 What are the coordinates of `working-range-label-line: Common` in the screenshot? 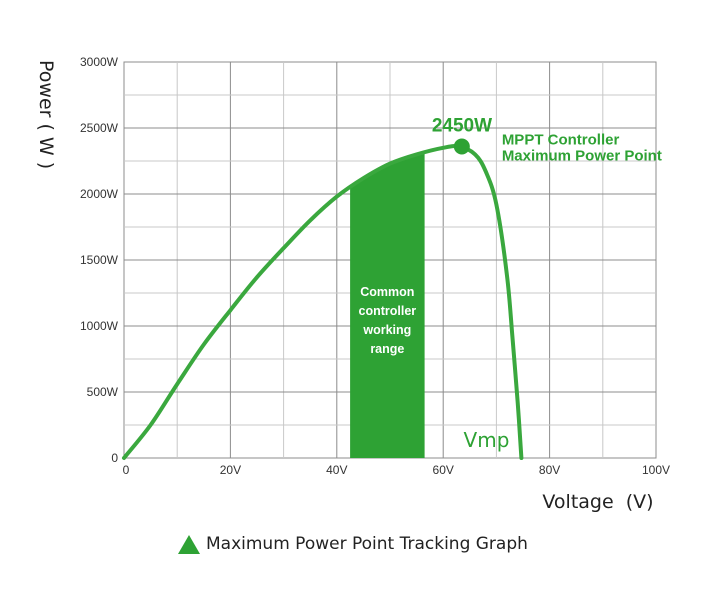 It's located at (387, 292).